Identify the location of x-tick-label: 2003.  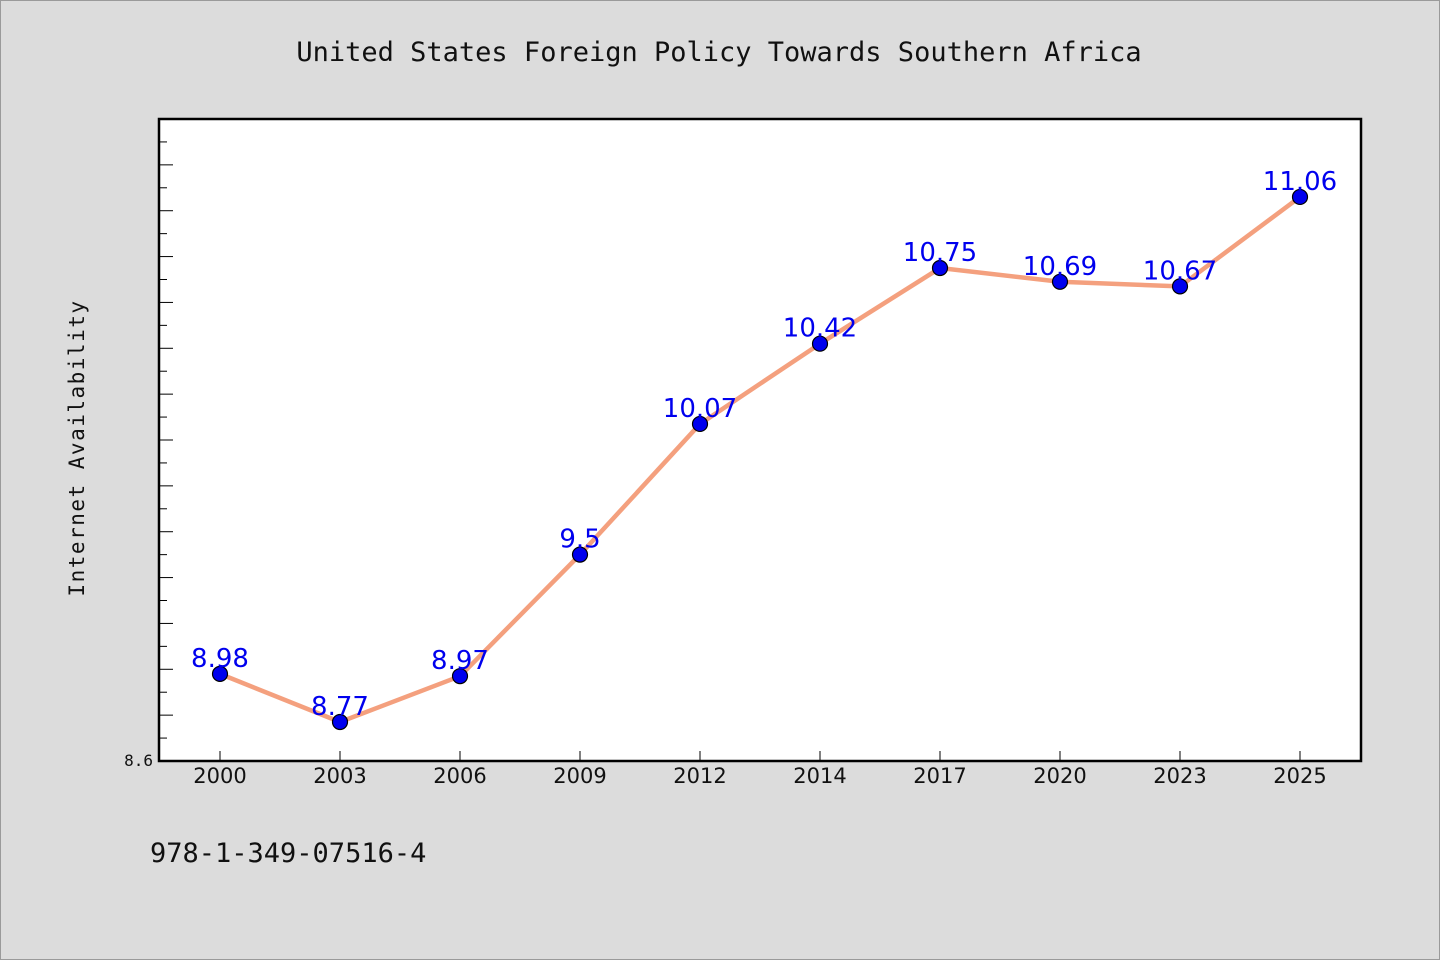
(339, 776).